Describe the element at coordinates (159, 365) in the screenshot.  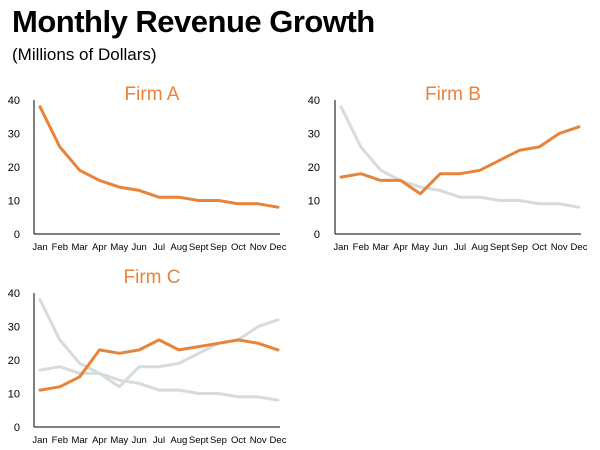
I see `series-line-firm-c` at that location.